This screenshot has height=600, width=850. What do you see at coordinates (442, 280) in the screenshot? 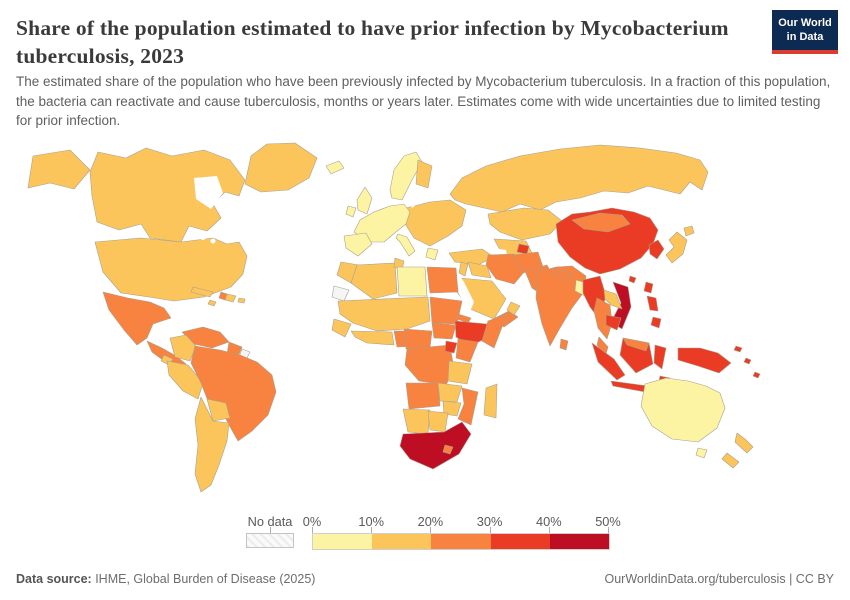
I see `region-egypt` at bounding box center [442, 280].